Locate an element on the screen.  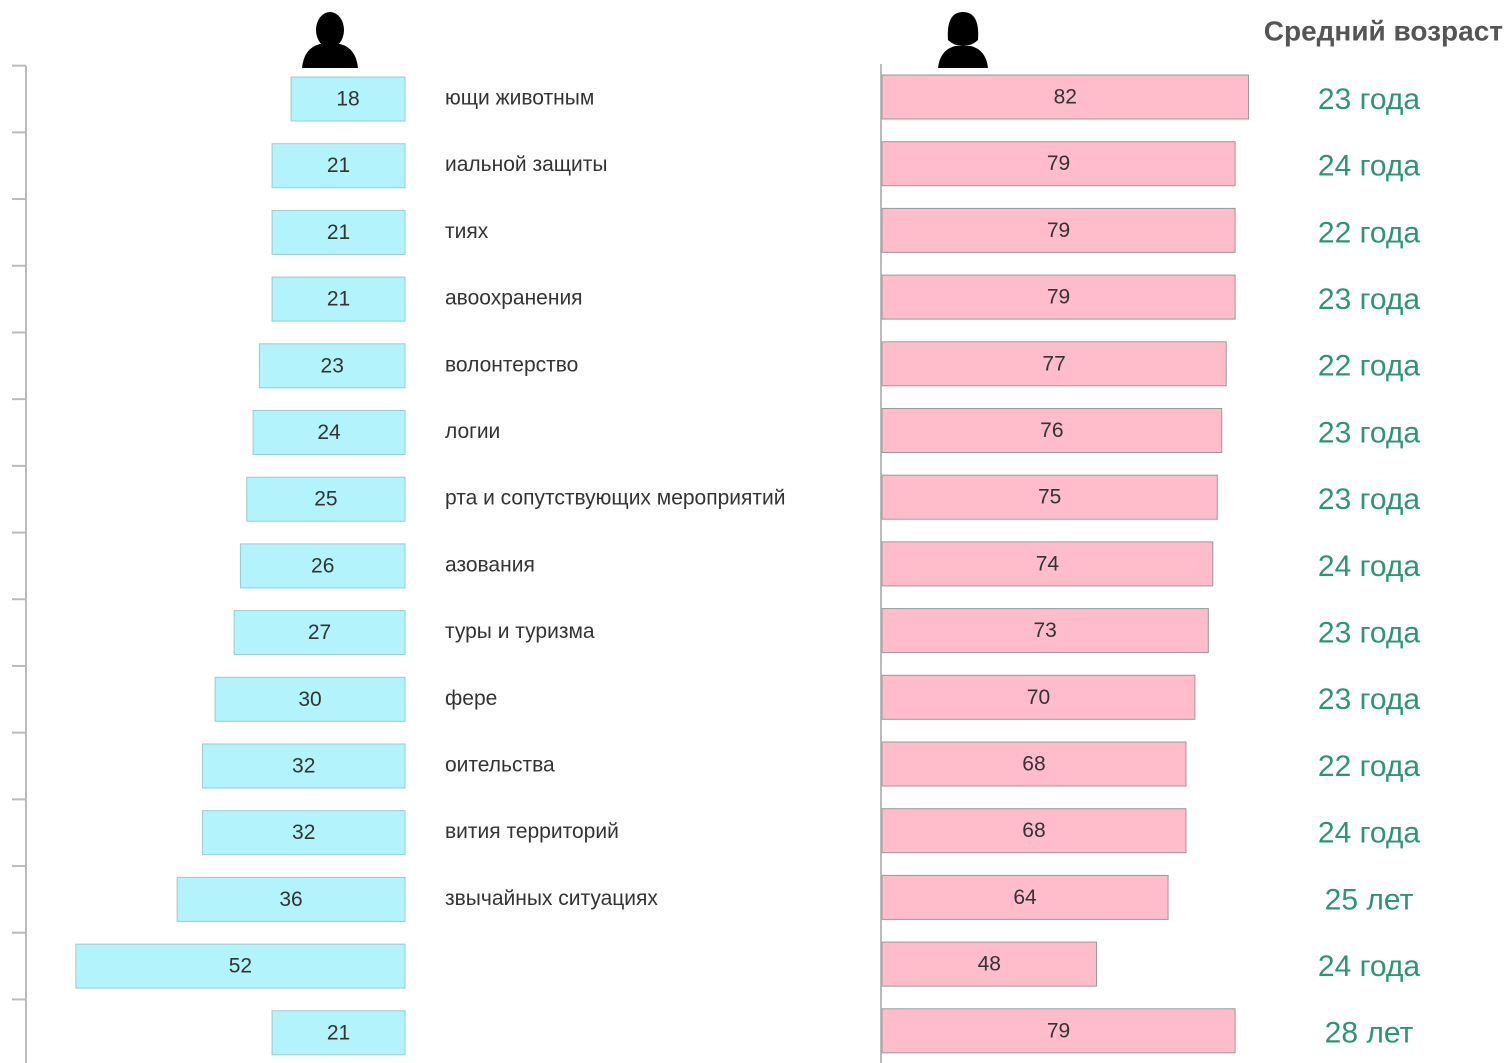
female-value-label: 77 is located at coordinates (1053, 363).